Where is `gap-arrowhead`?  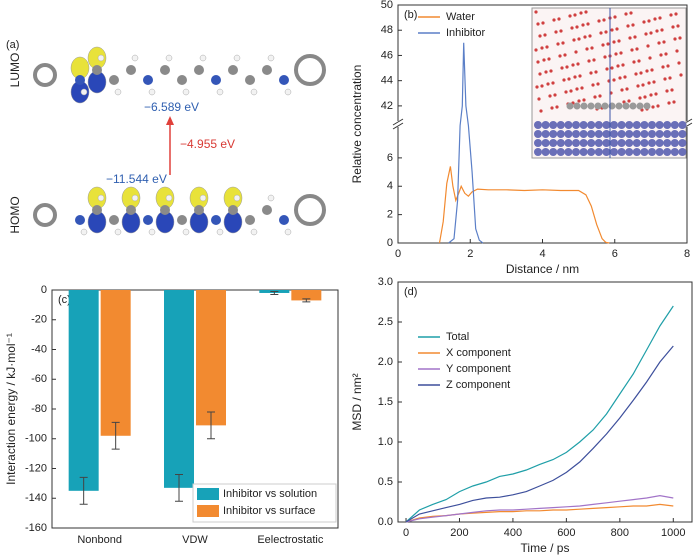 gap-arrowhead is located at coordinates (170, 120).